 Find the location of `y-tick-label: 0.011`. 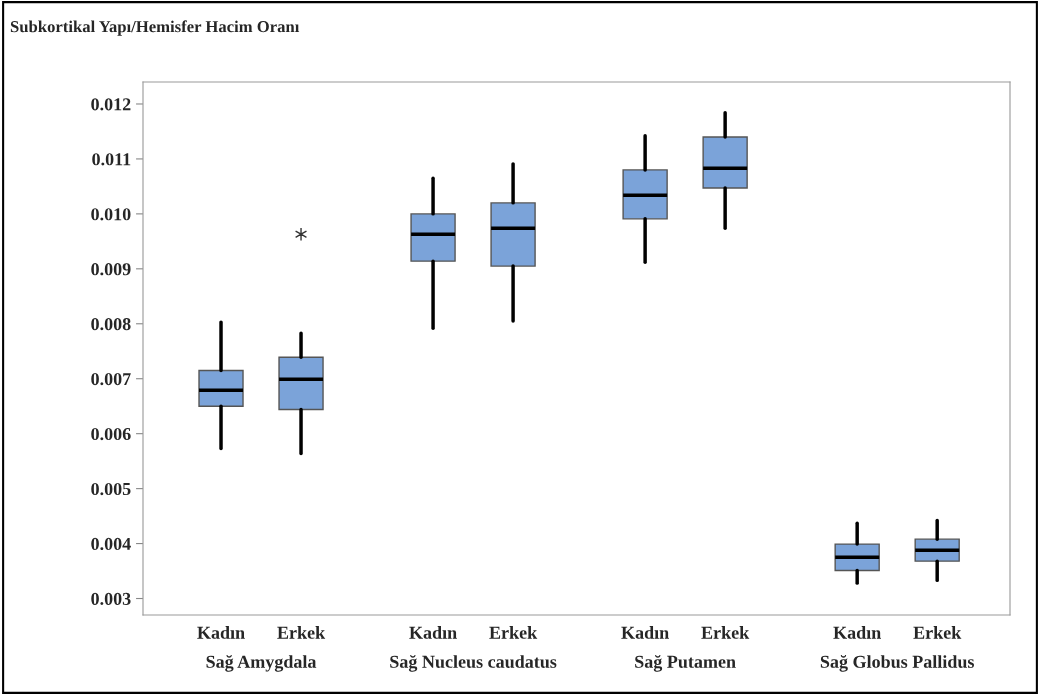

y-tick-label: 0.011 is located at coordinates (111, 159).